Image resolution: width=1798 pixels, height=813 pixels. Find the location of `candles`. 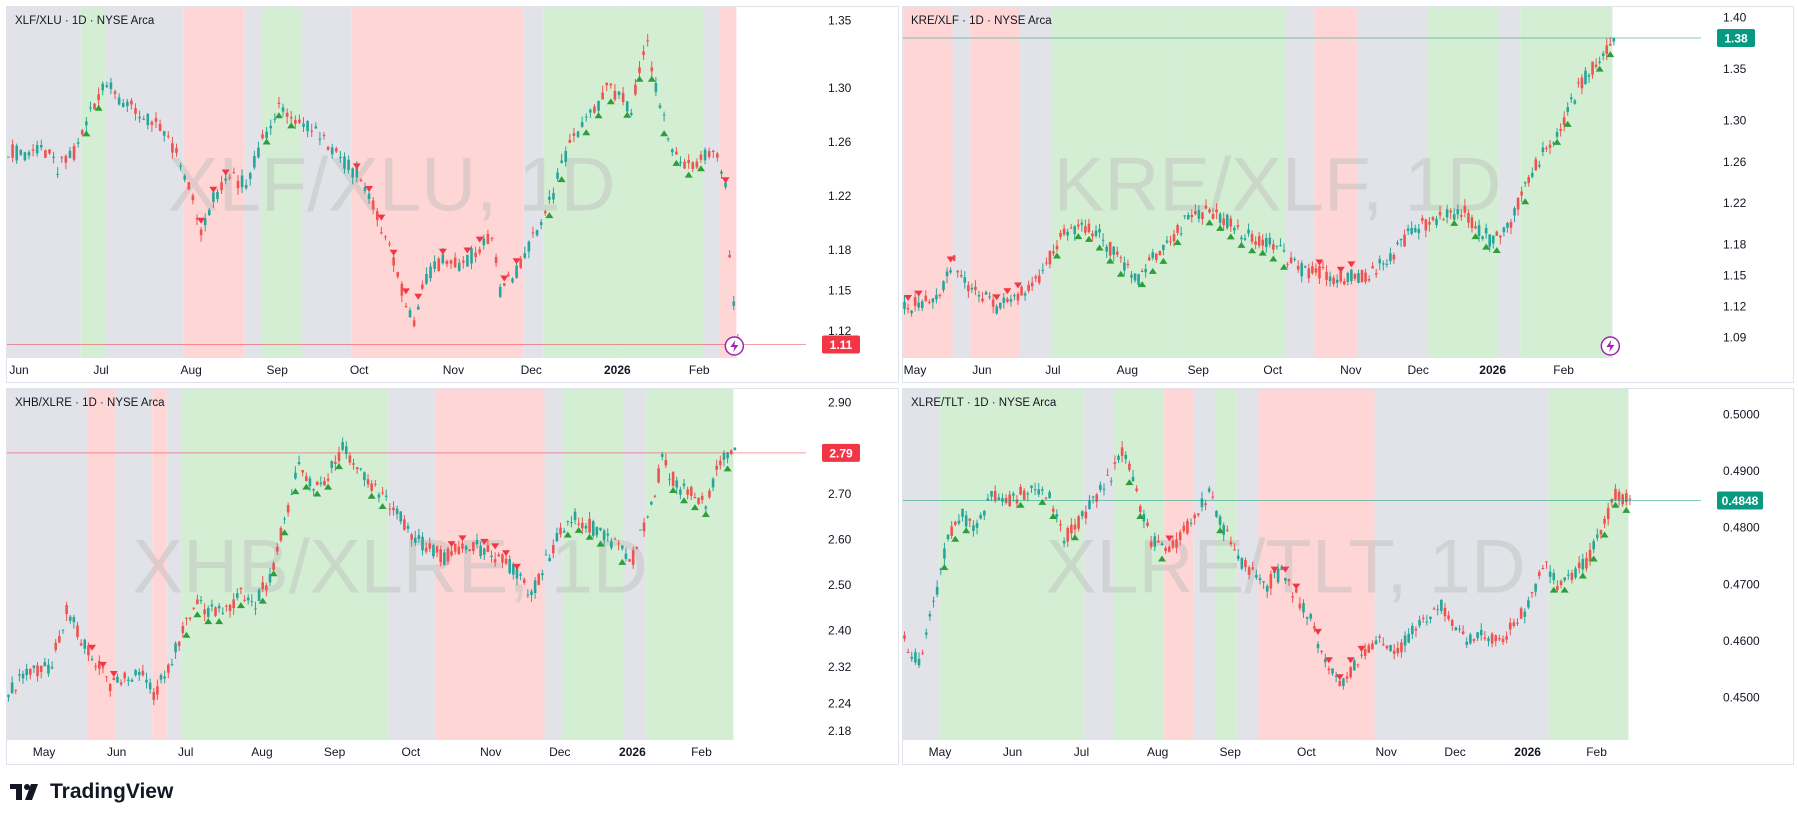

candles is located at coordinates (1259, 177).